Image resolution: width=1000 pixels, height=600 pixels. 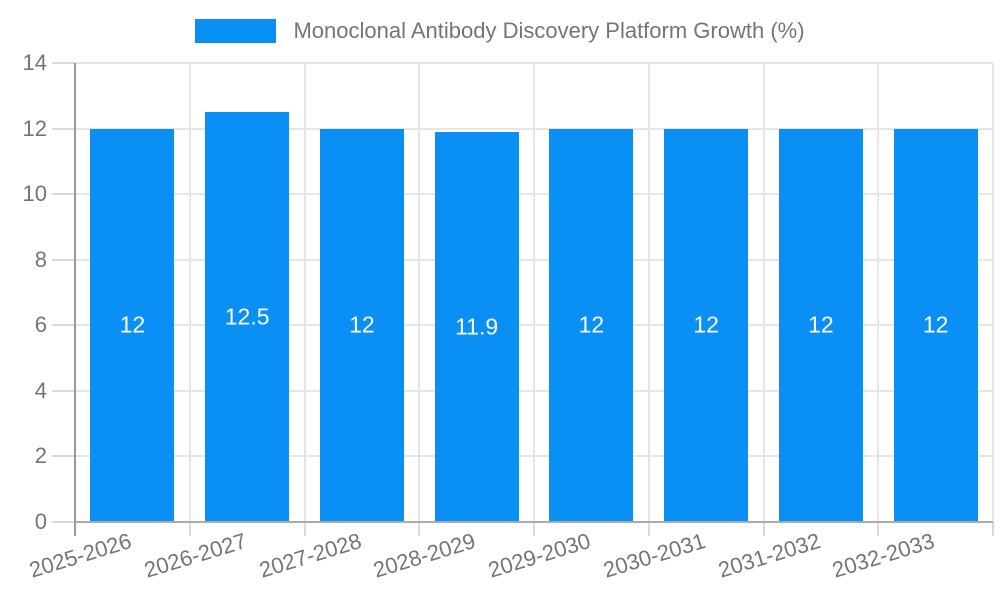 I want to click on bar-2025-2026, so click(x=132, y=325).